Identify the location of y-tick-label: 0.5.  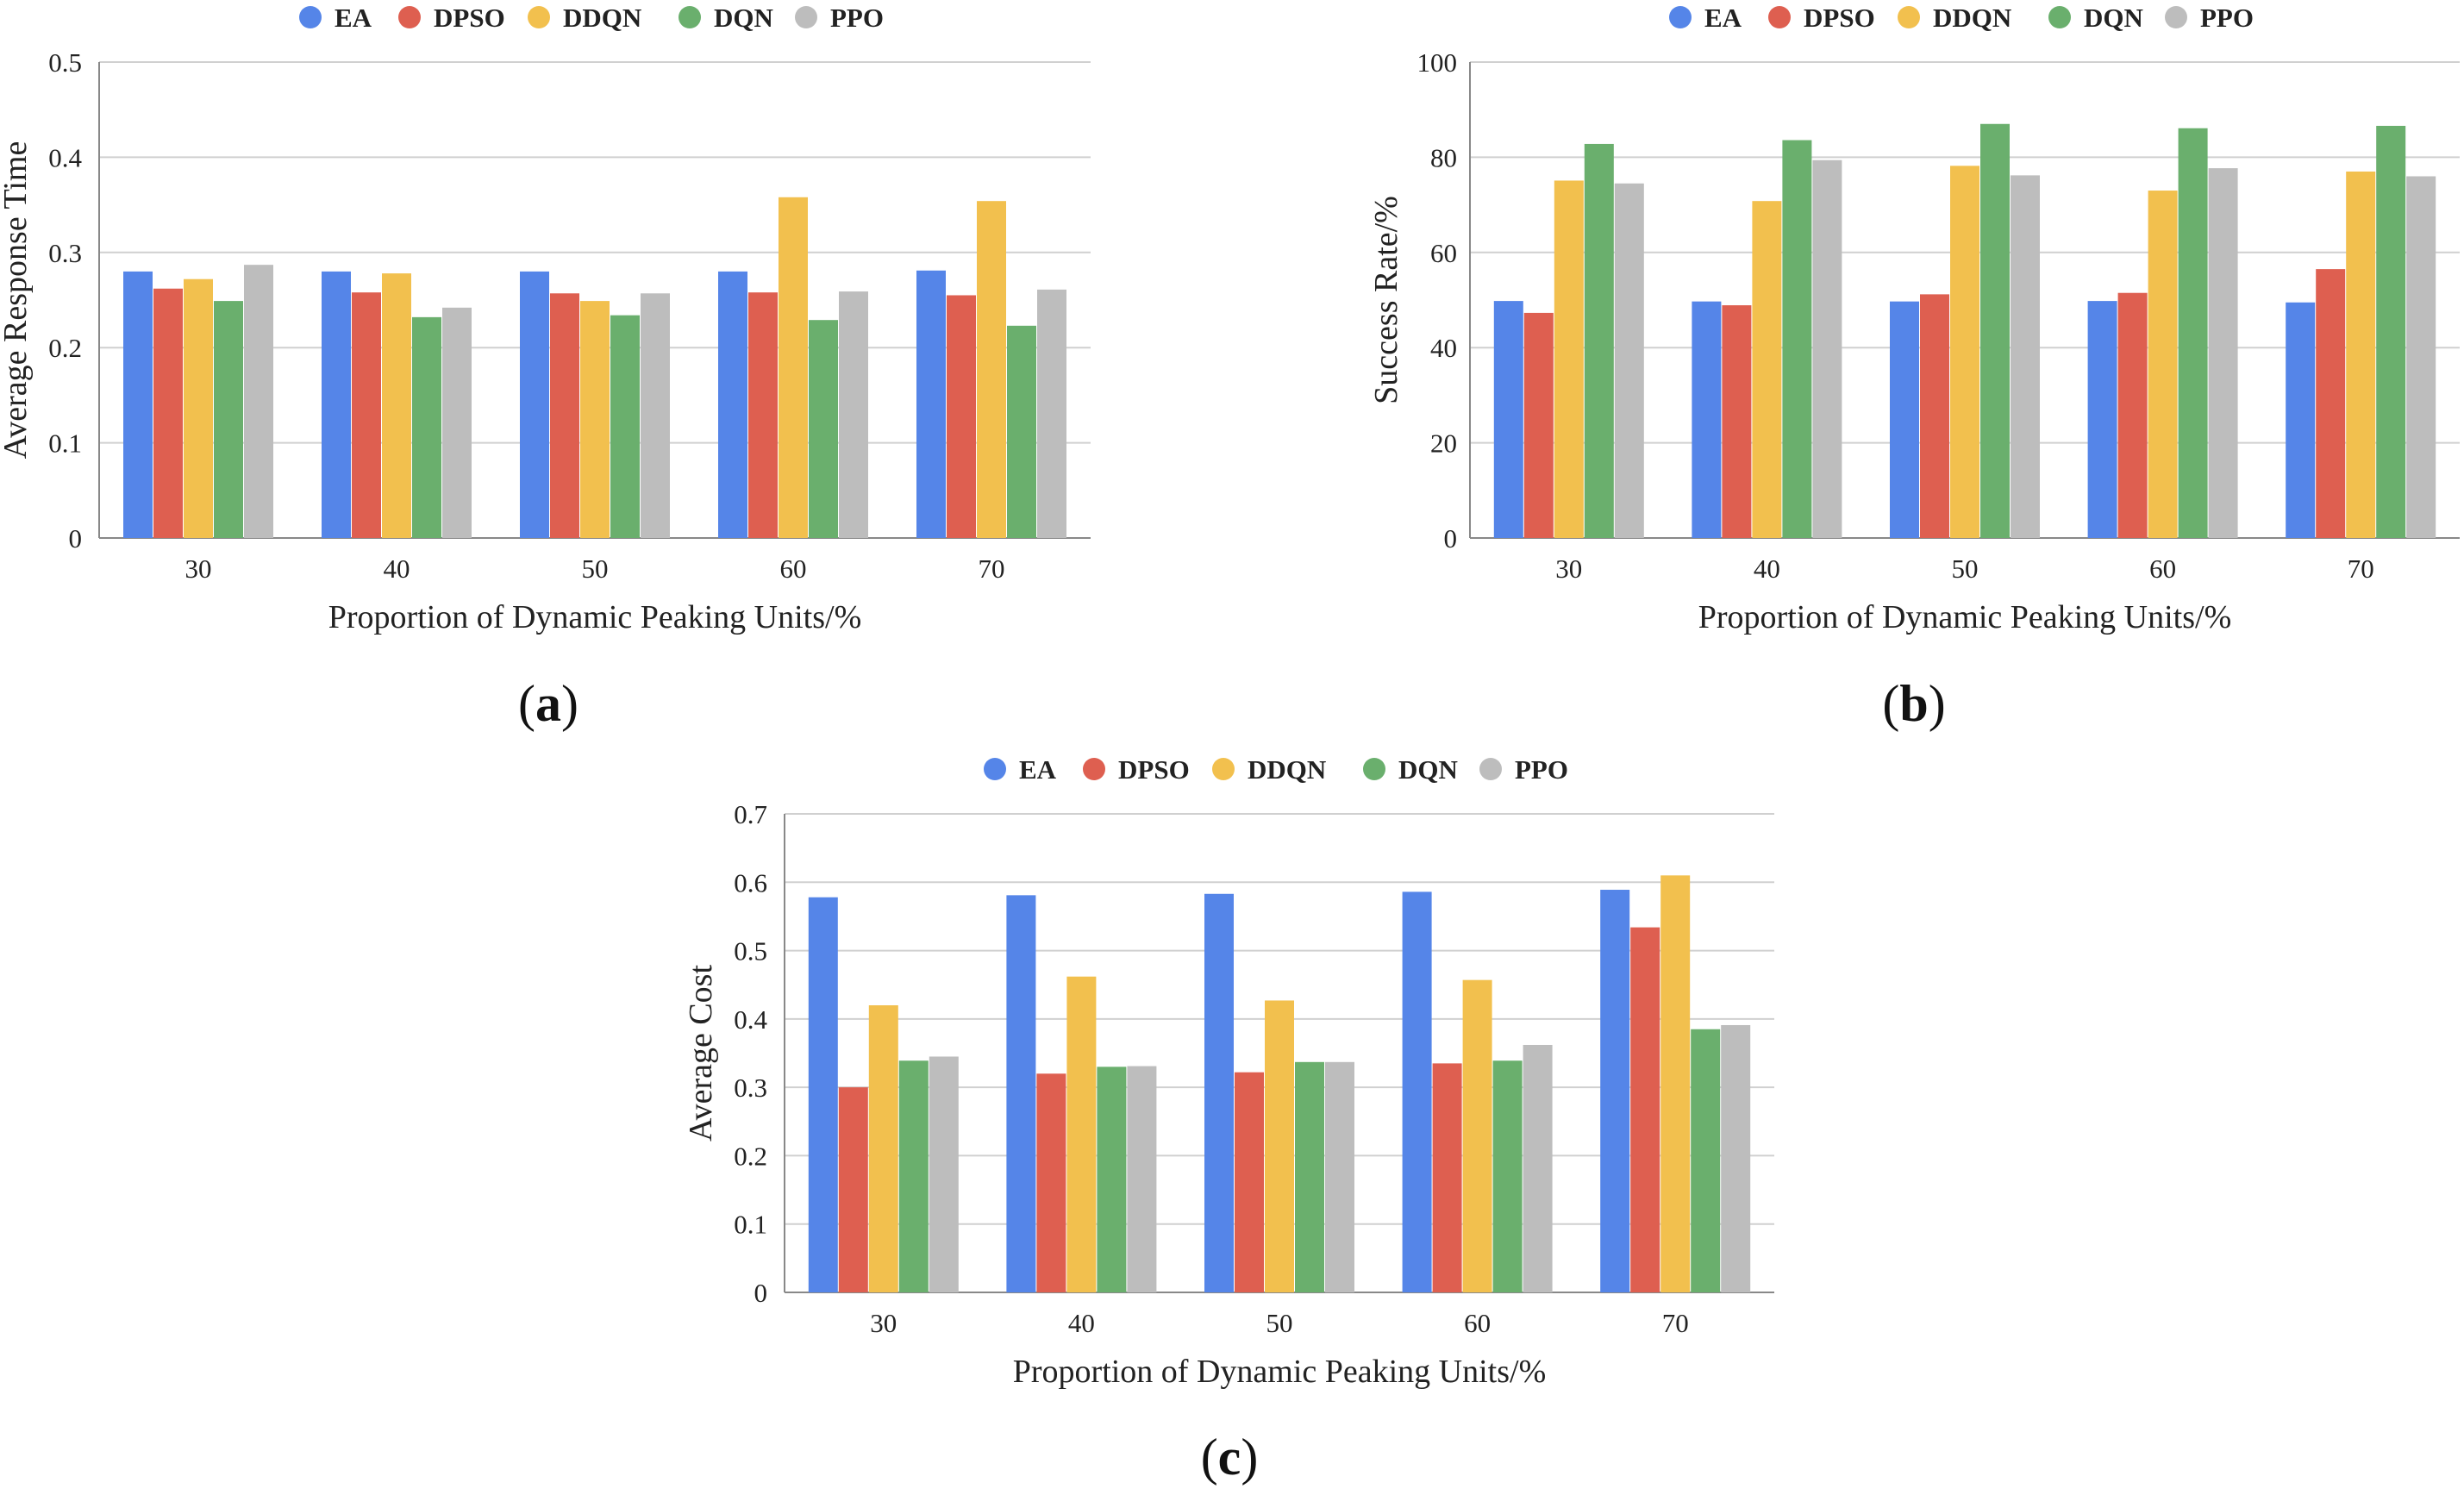
(65, 62).